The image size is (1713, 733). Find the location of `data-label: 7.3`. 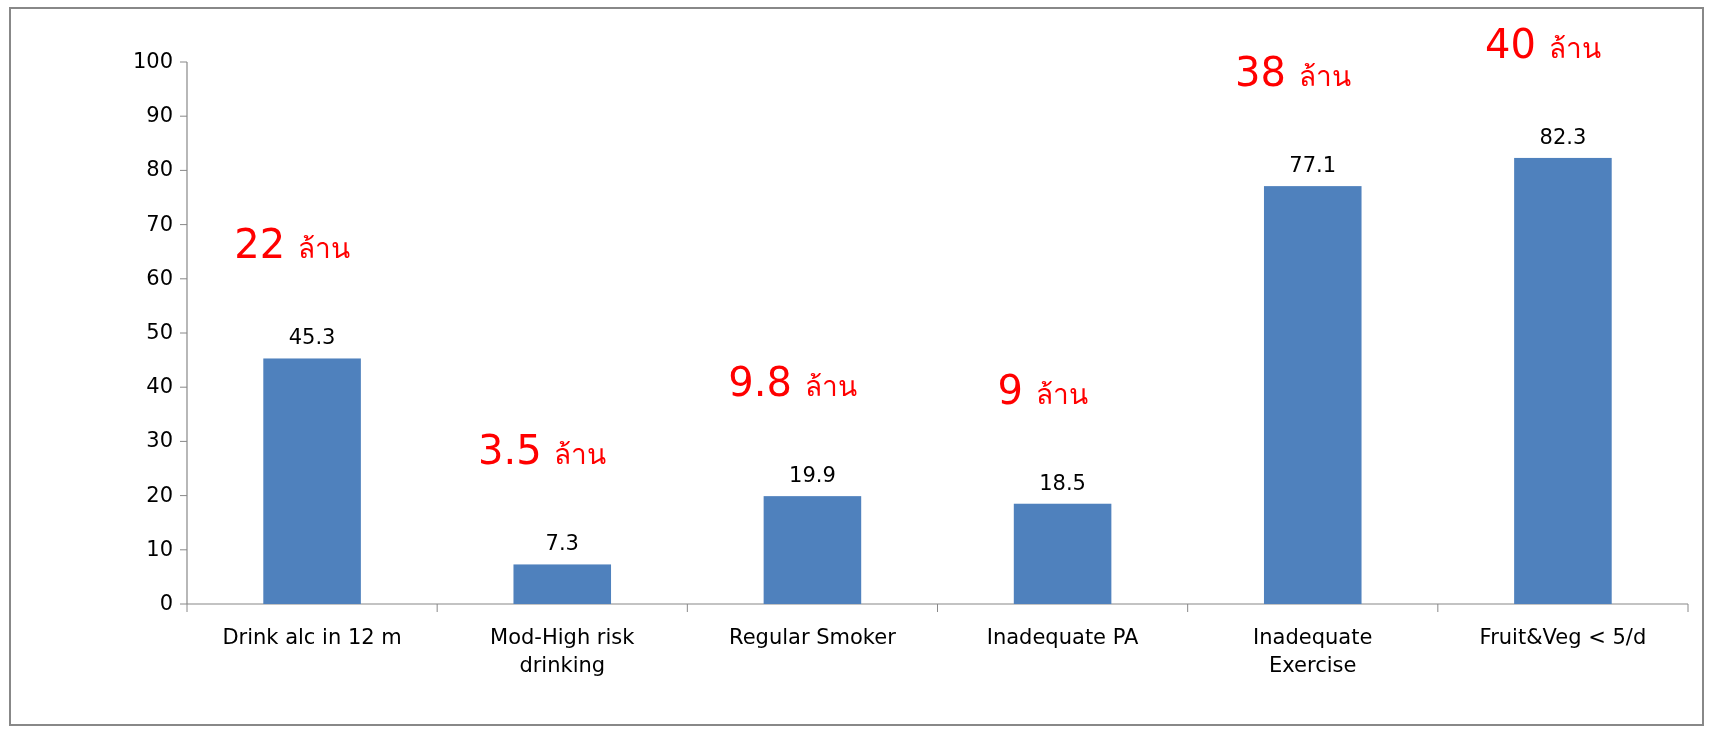

data-label: 7.3 is located at coordinates (562, 543).